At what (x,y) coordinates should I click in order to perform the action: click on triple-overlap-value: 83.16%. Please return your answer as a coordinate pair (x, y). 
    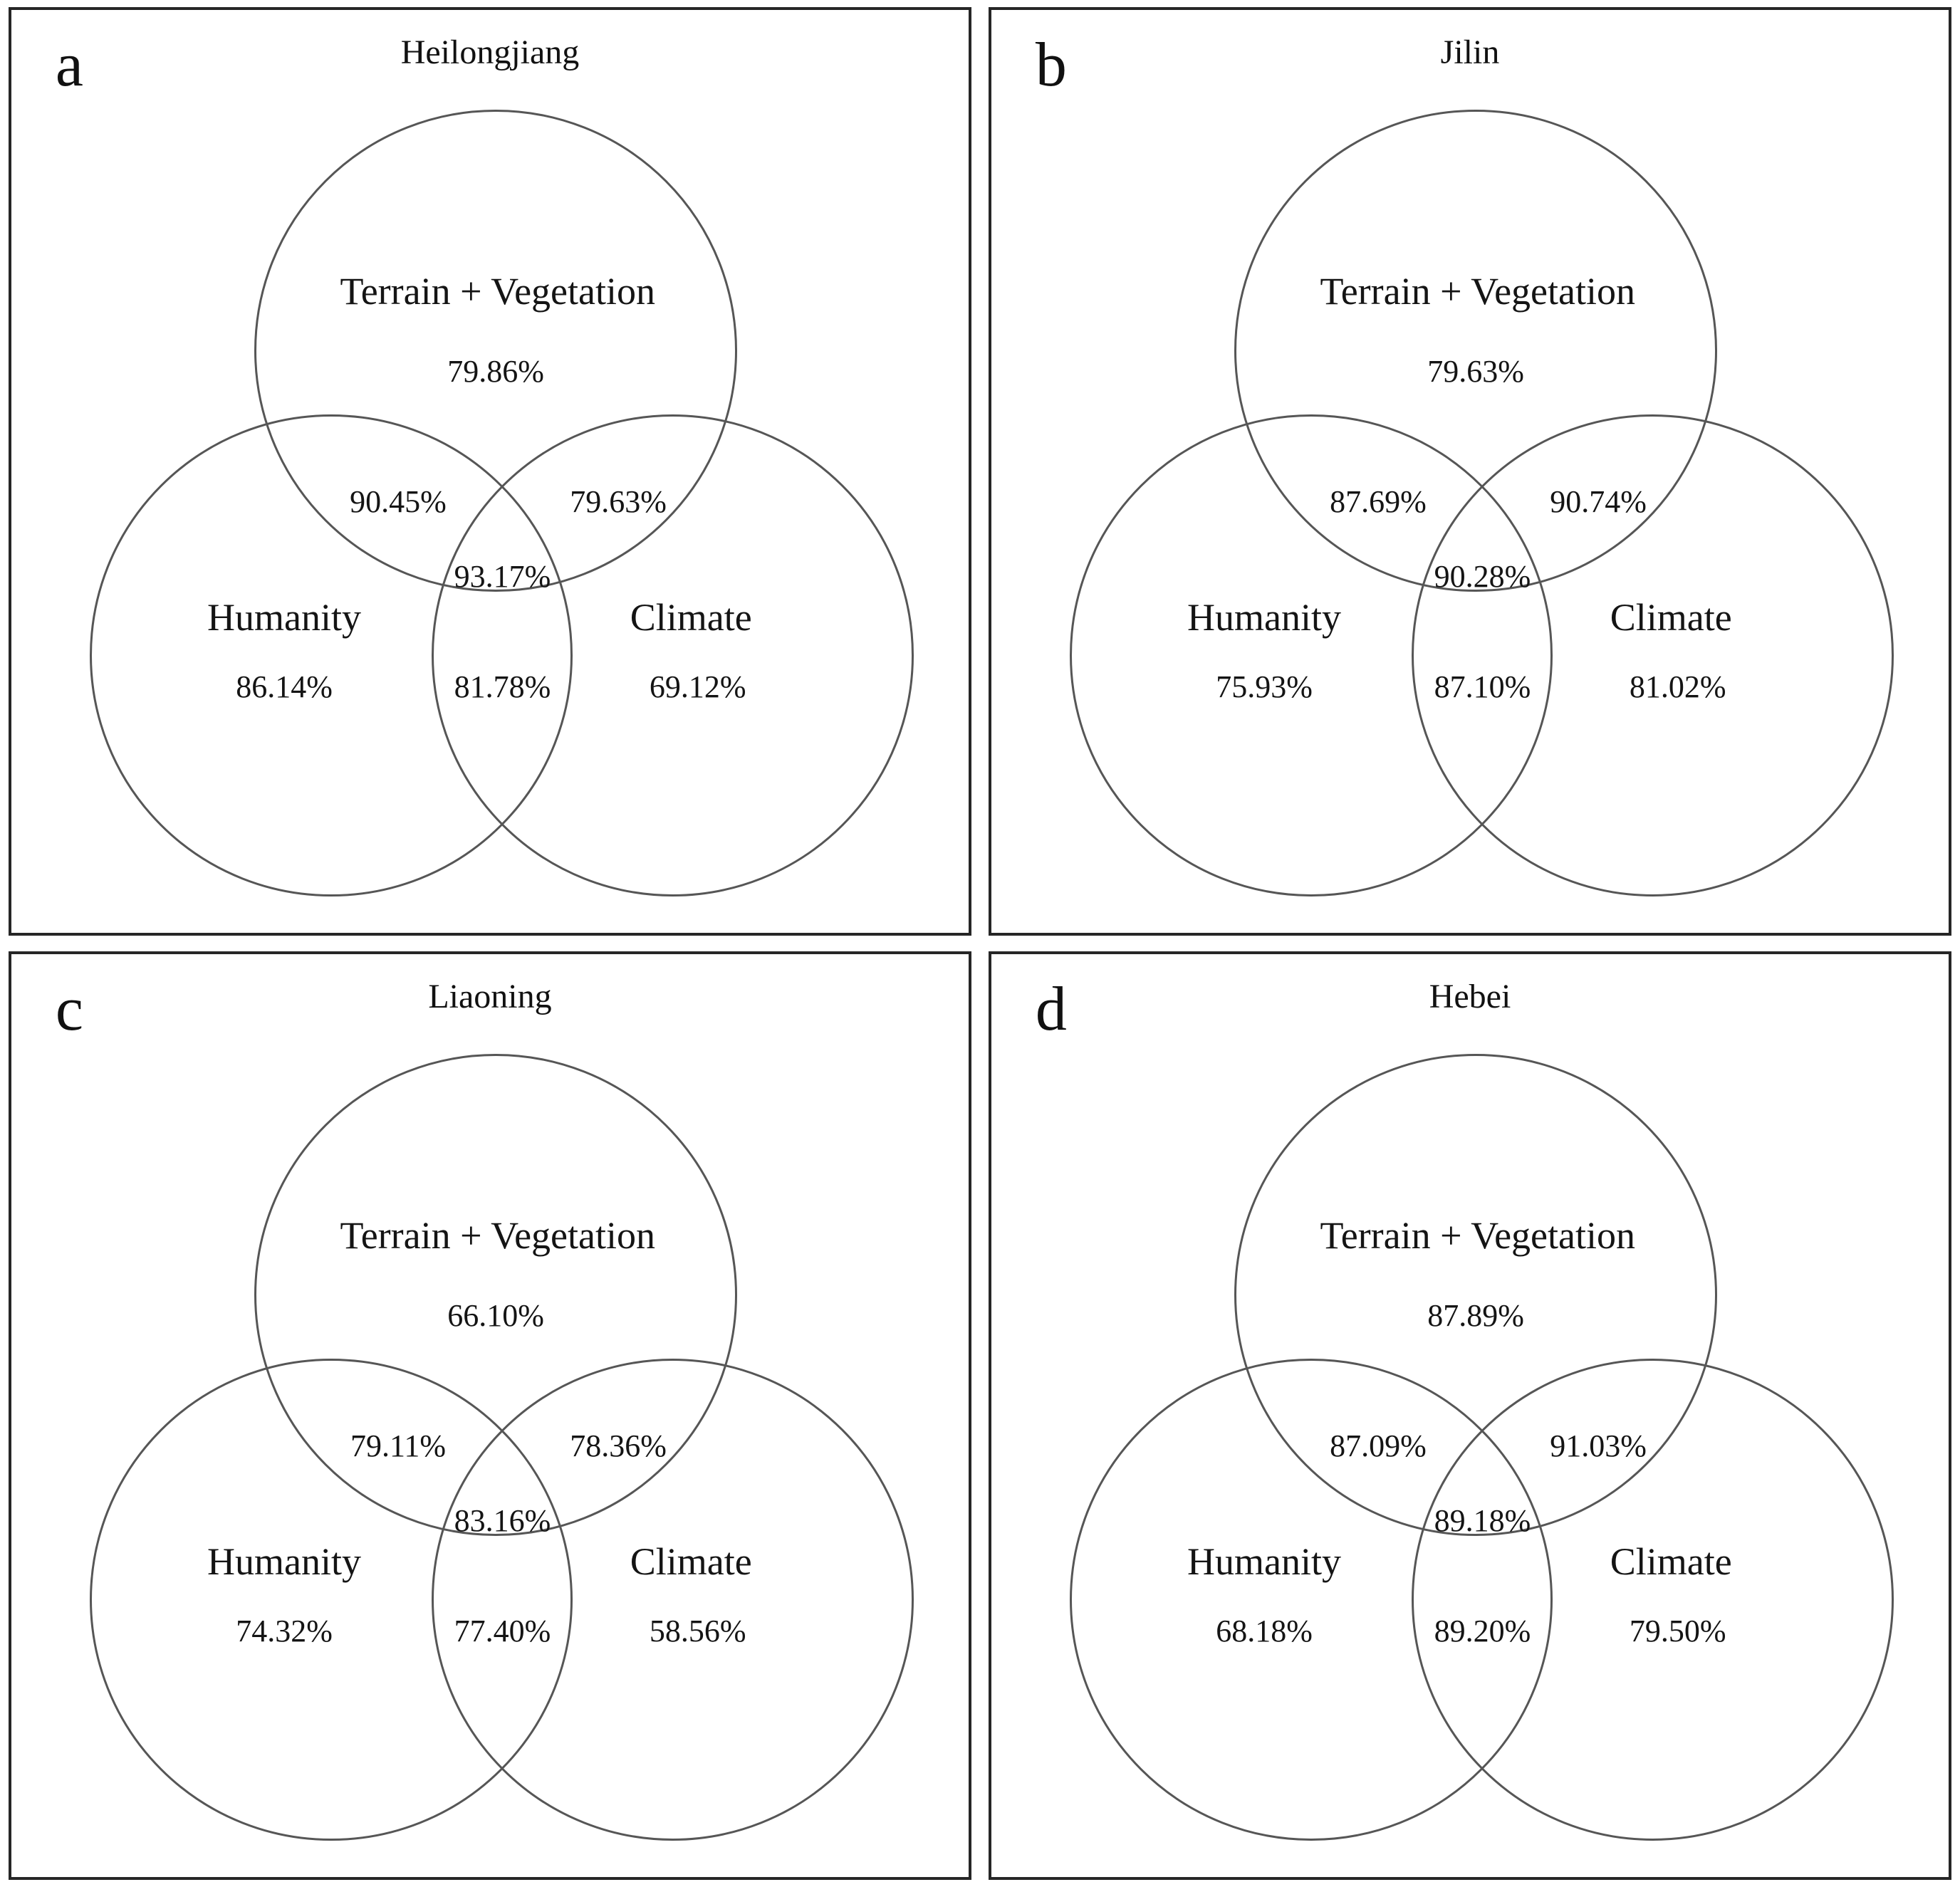
    Looking at the image, I should click on (502, 1520).